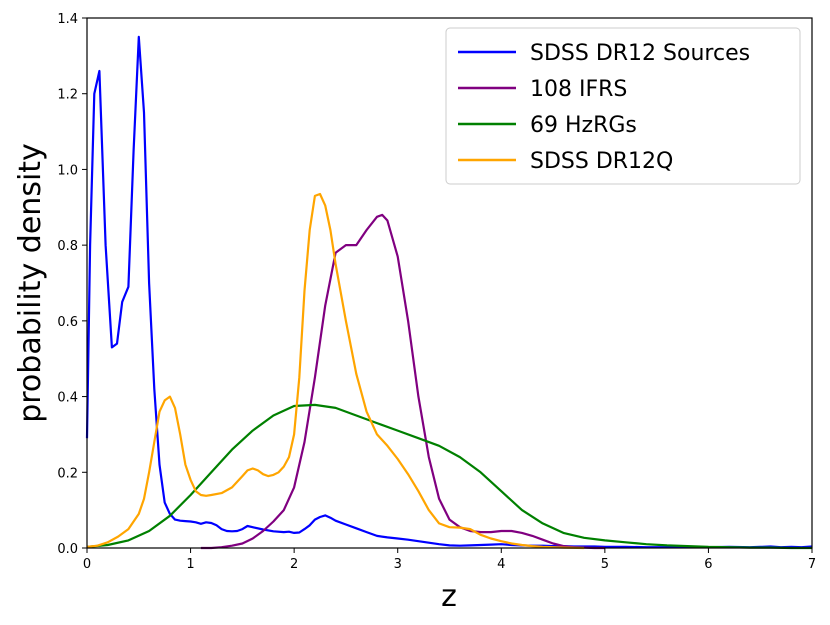 The height and width of the screenshot is (625, 830). I want to click on x-tick-label: 6, so click(708, 564).